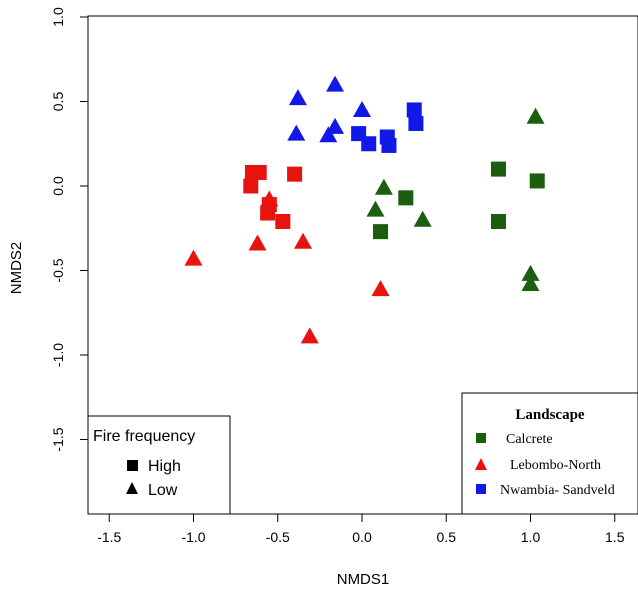 This screenshot has height=595, width=638. What do you see at coordinates (58, 439) in the screenshot?
I see `y-tick-label: -1.5` at bounding box center [58, 439].